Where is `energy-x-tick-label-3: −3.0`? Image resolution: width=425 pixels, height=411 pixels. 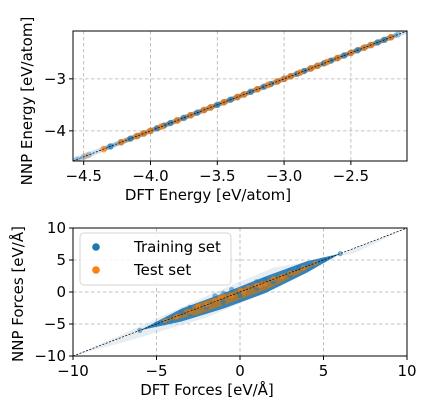
energy-x-tick-label-3: −3.0 is located at coordinates (284, 176).